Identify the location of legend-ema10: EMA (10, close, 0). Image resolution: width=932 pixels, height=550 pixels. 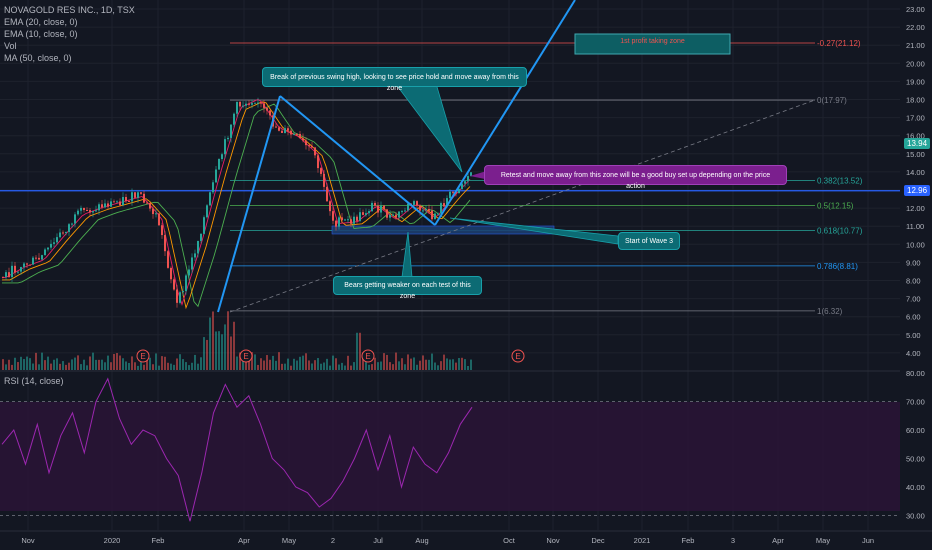
(41, 34).